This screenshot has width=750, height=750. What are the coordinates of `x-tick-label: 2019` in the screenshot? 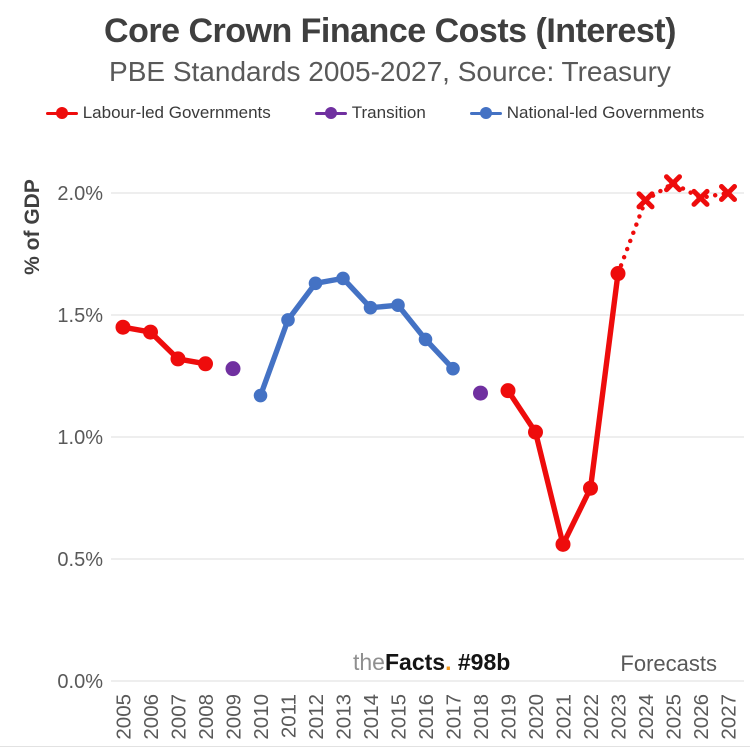 It's located at (509, 717).